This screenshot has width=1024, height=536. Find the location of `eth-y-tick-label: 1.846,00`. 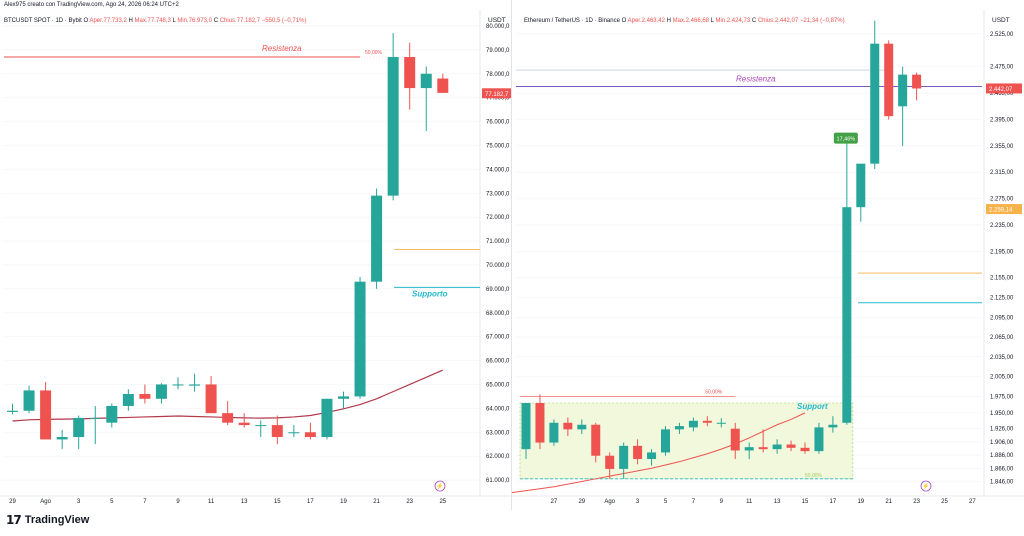

eth-y-tick-label: 1.846,00 is located at coordinates (1002, 482).